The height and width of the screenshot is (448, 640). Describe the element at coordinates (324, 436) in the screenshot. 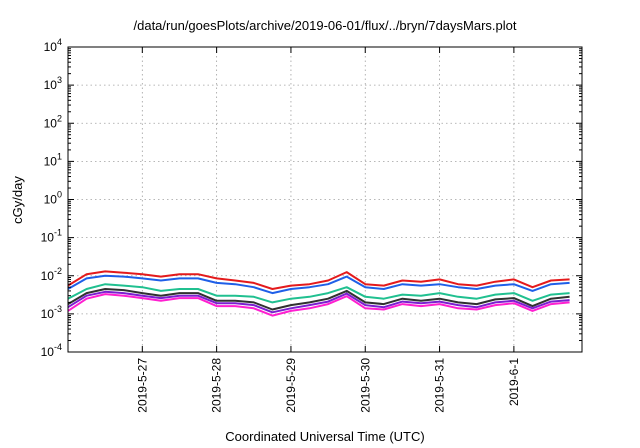

I see `x-axis-title: Coordinated Universal Time (UTC)` at that location.